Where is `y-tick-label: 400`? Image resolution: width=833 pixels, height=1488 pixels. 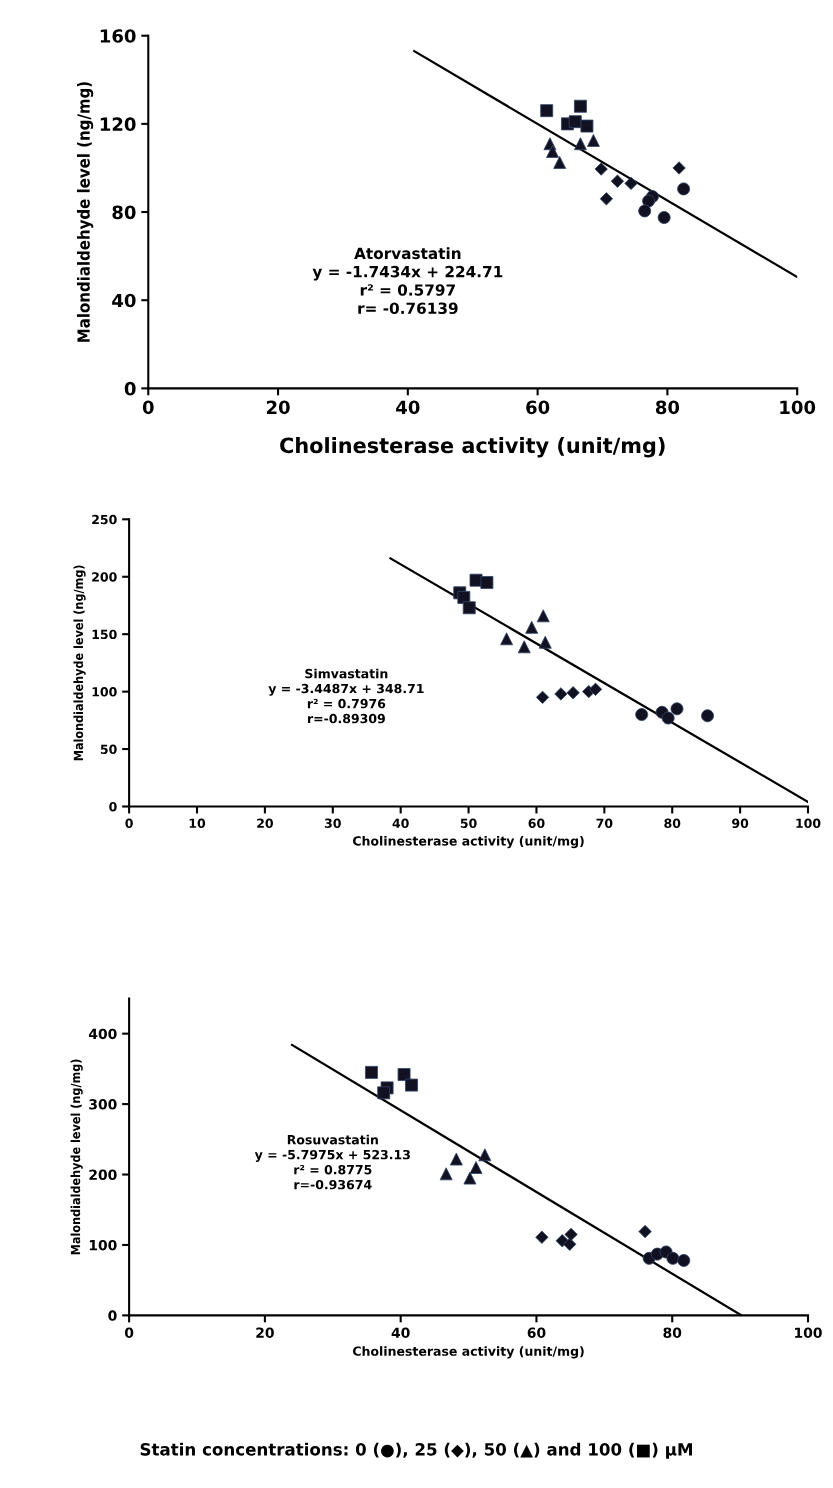
y-tick-label: 400 is located at coordinates (102, 1034).